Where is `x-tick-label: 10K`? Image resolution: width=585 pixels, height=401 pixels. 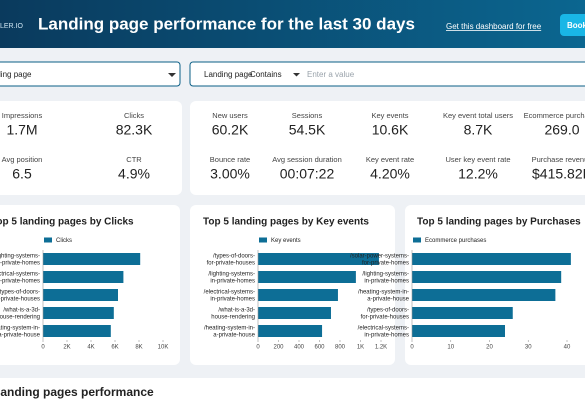
x-tick-label: 10K is located at coordinates (163, 348).